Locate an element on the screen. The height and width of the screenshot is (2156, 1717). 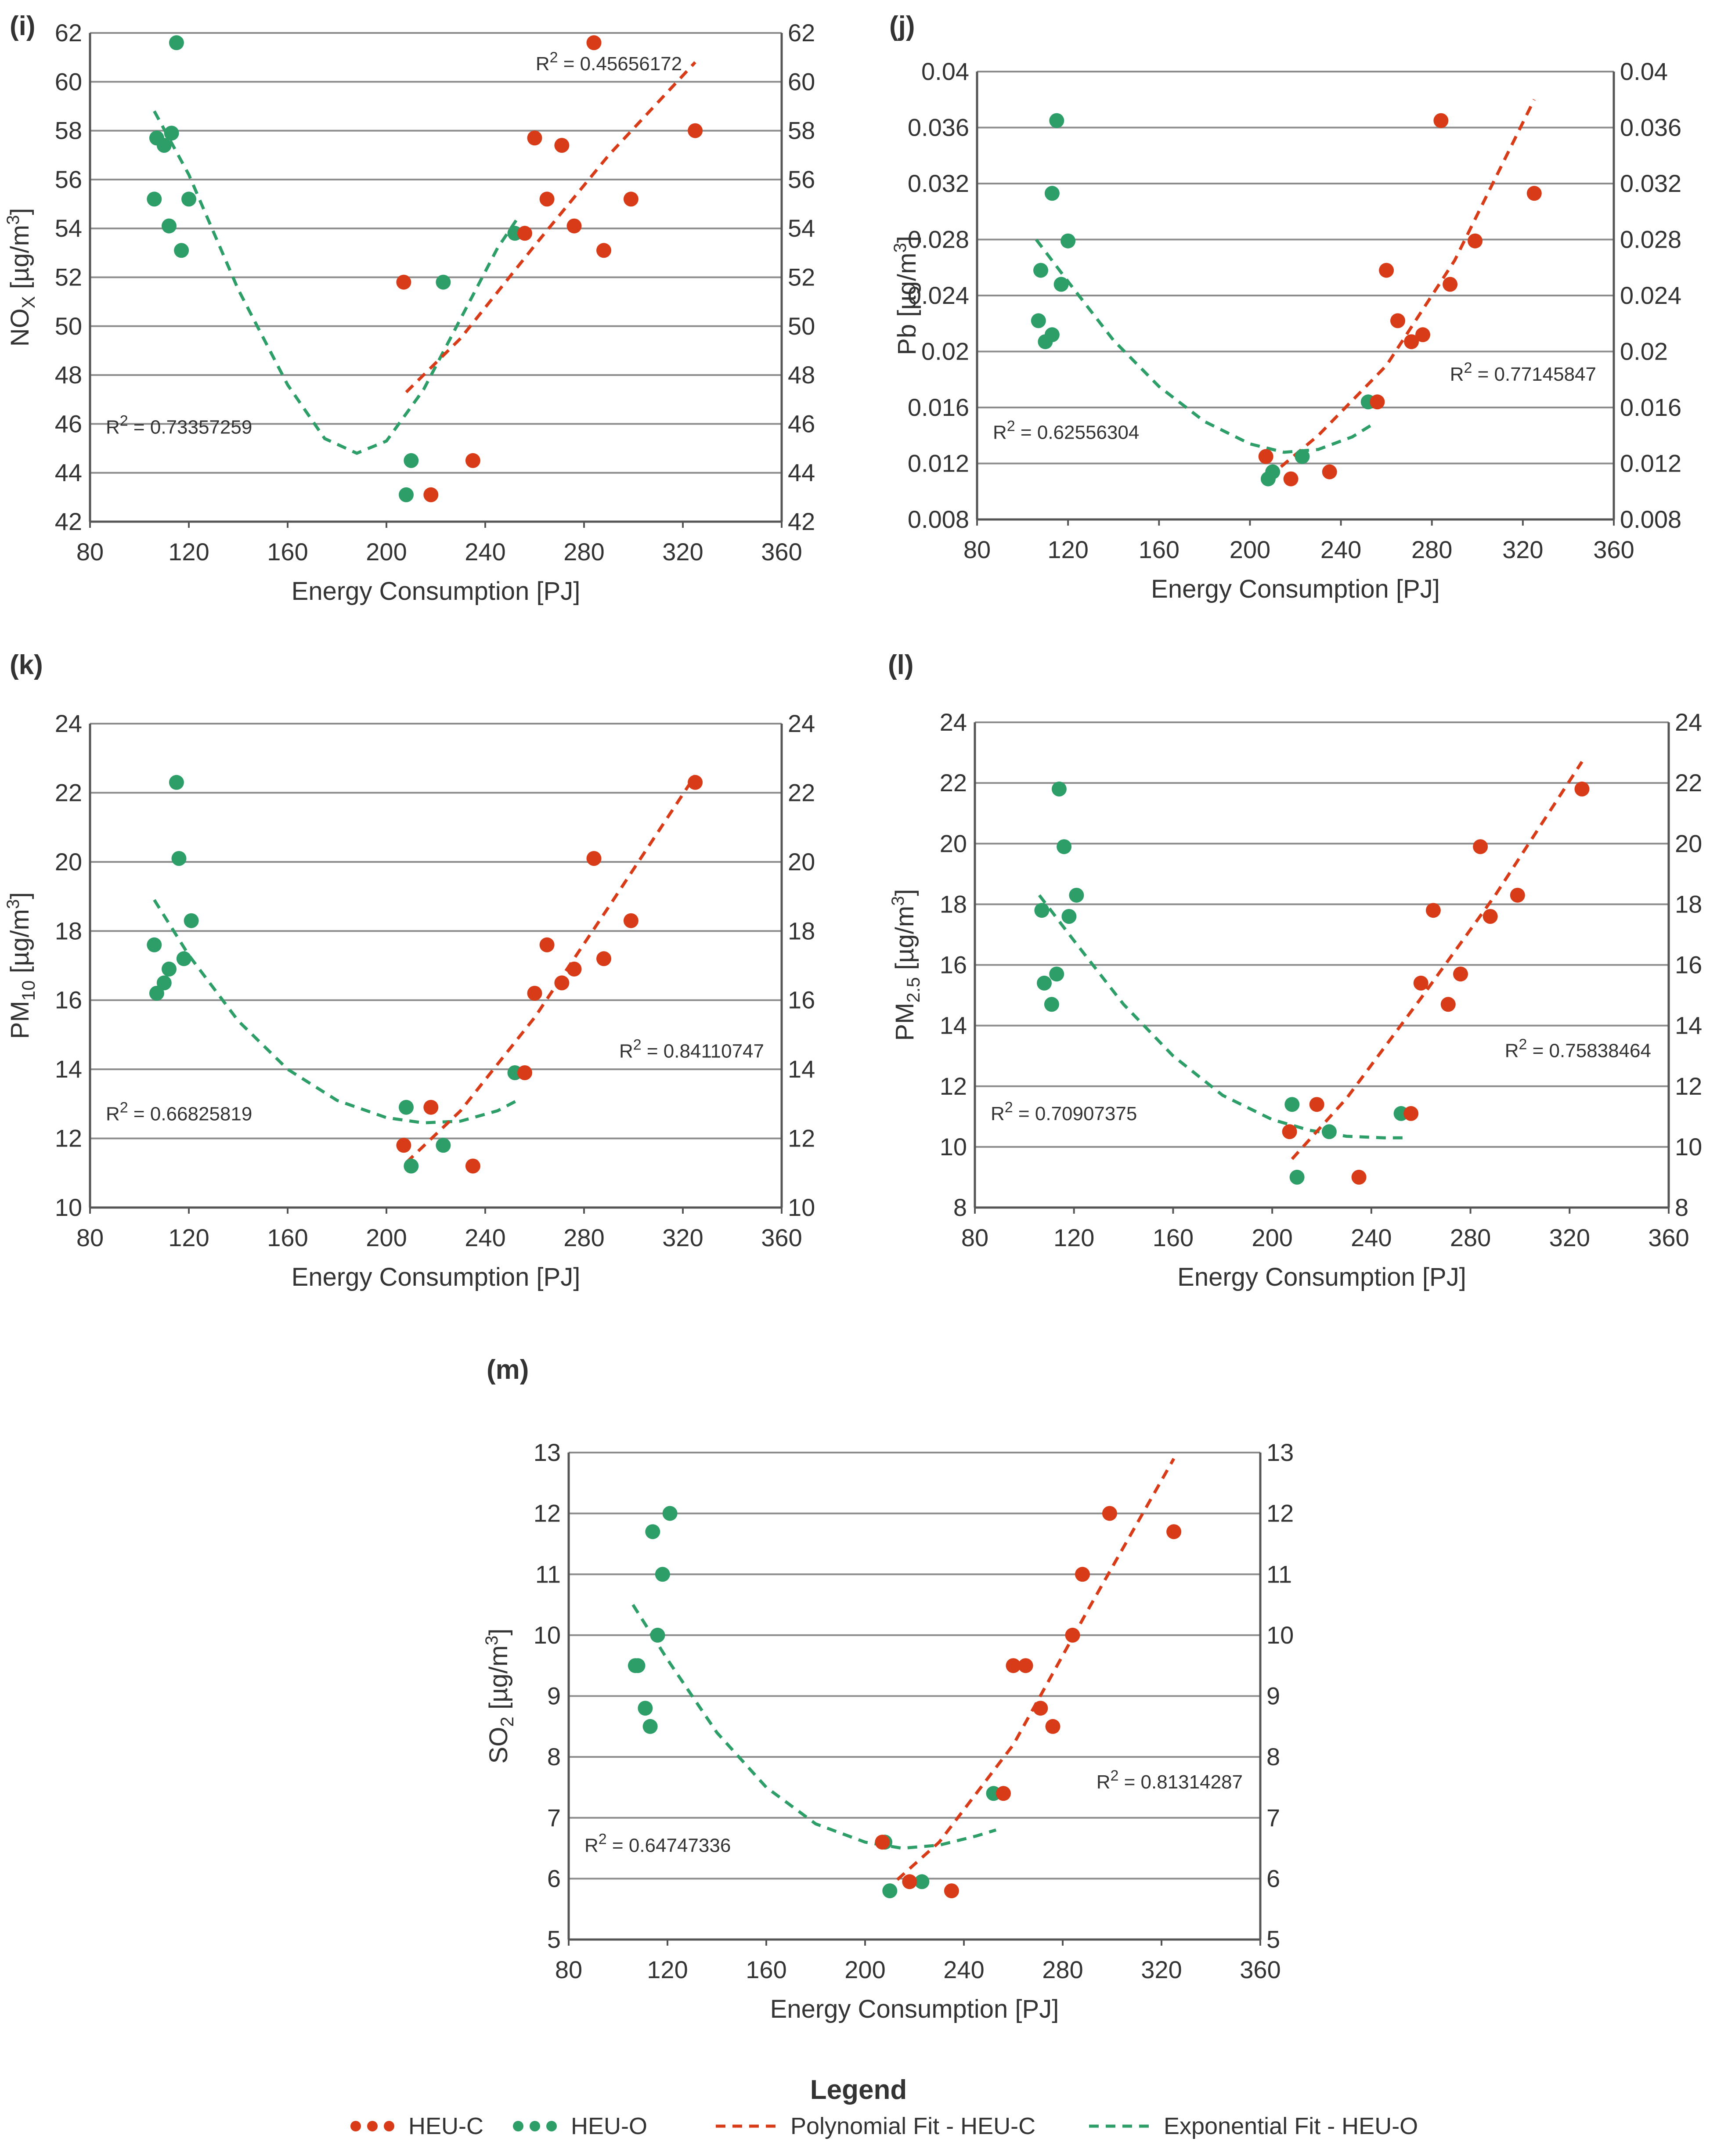
y-tick-label-right: 46 is located at coordinates (801, 423).